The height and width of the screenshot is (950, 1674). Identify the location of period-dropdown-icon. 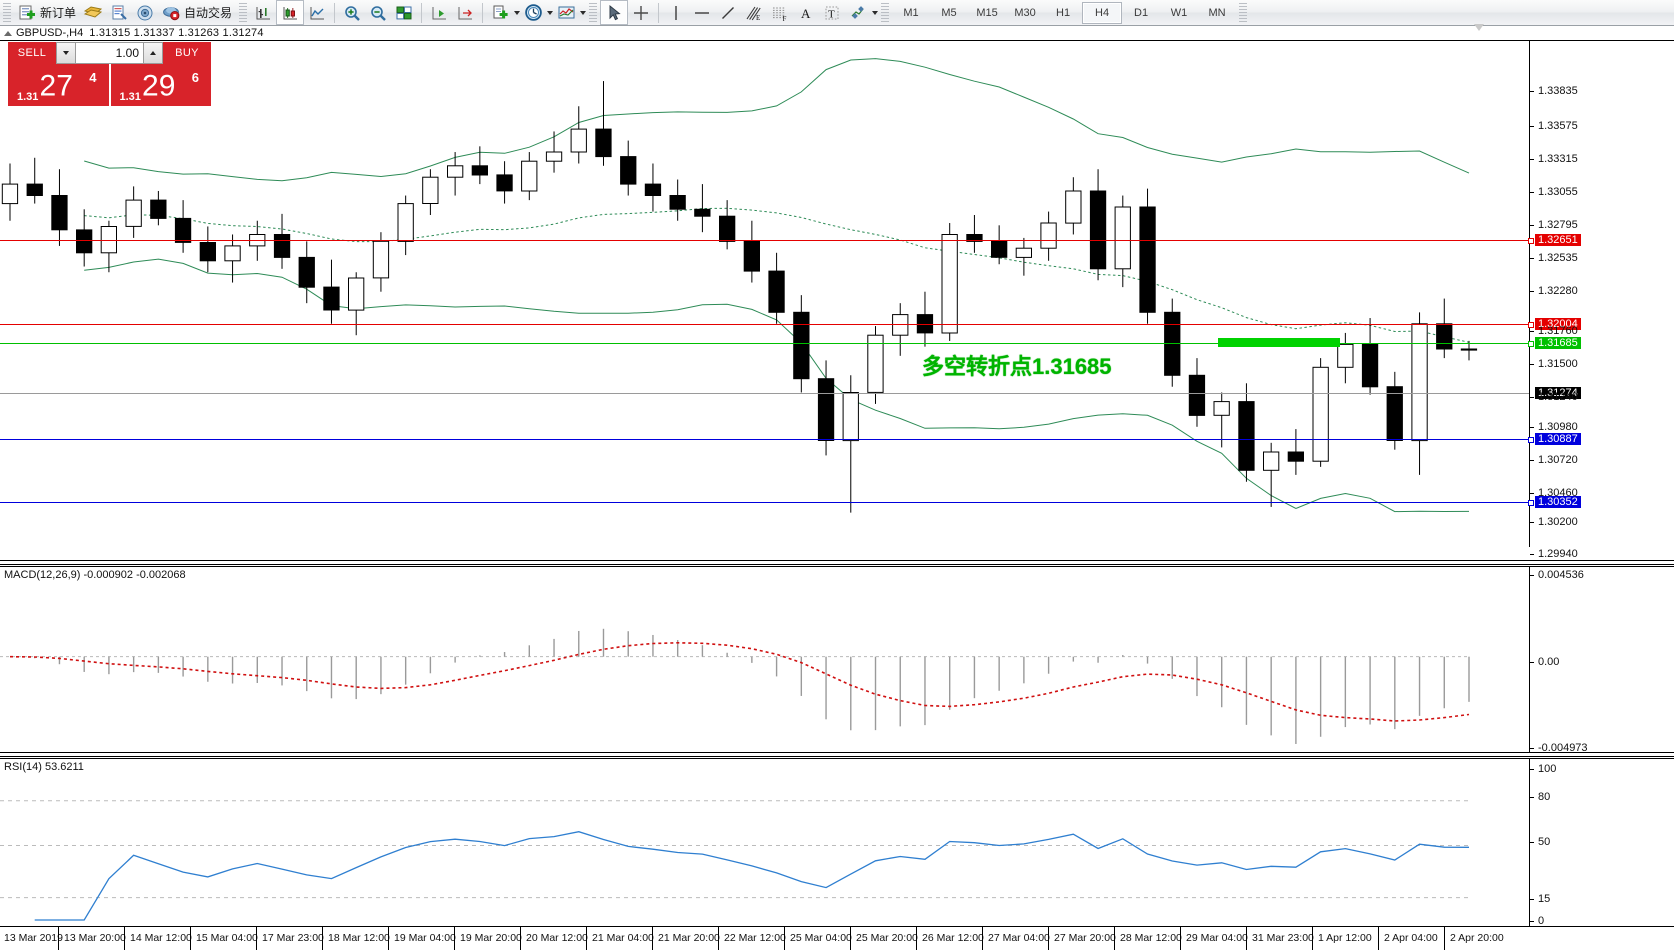
(550, 12).